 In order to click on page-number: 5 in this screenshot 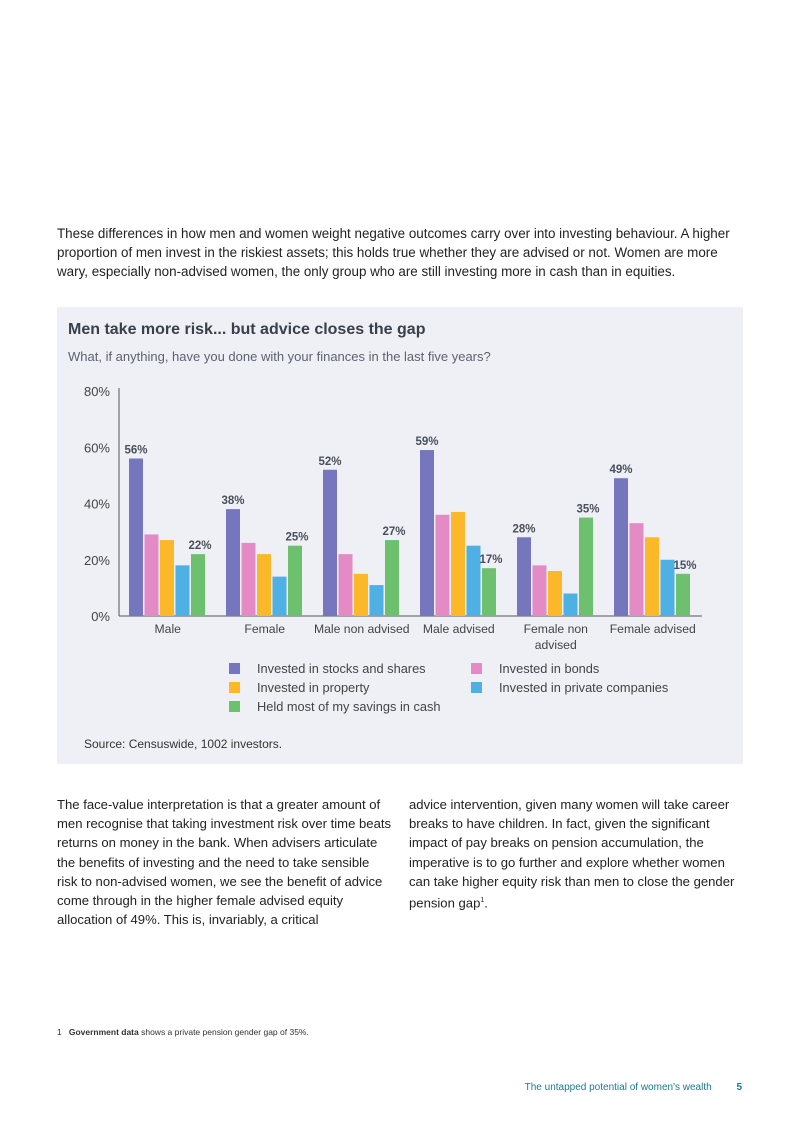, I will do `click(739, 1087)`.